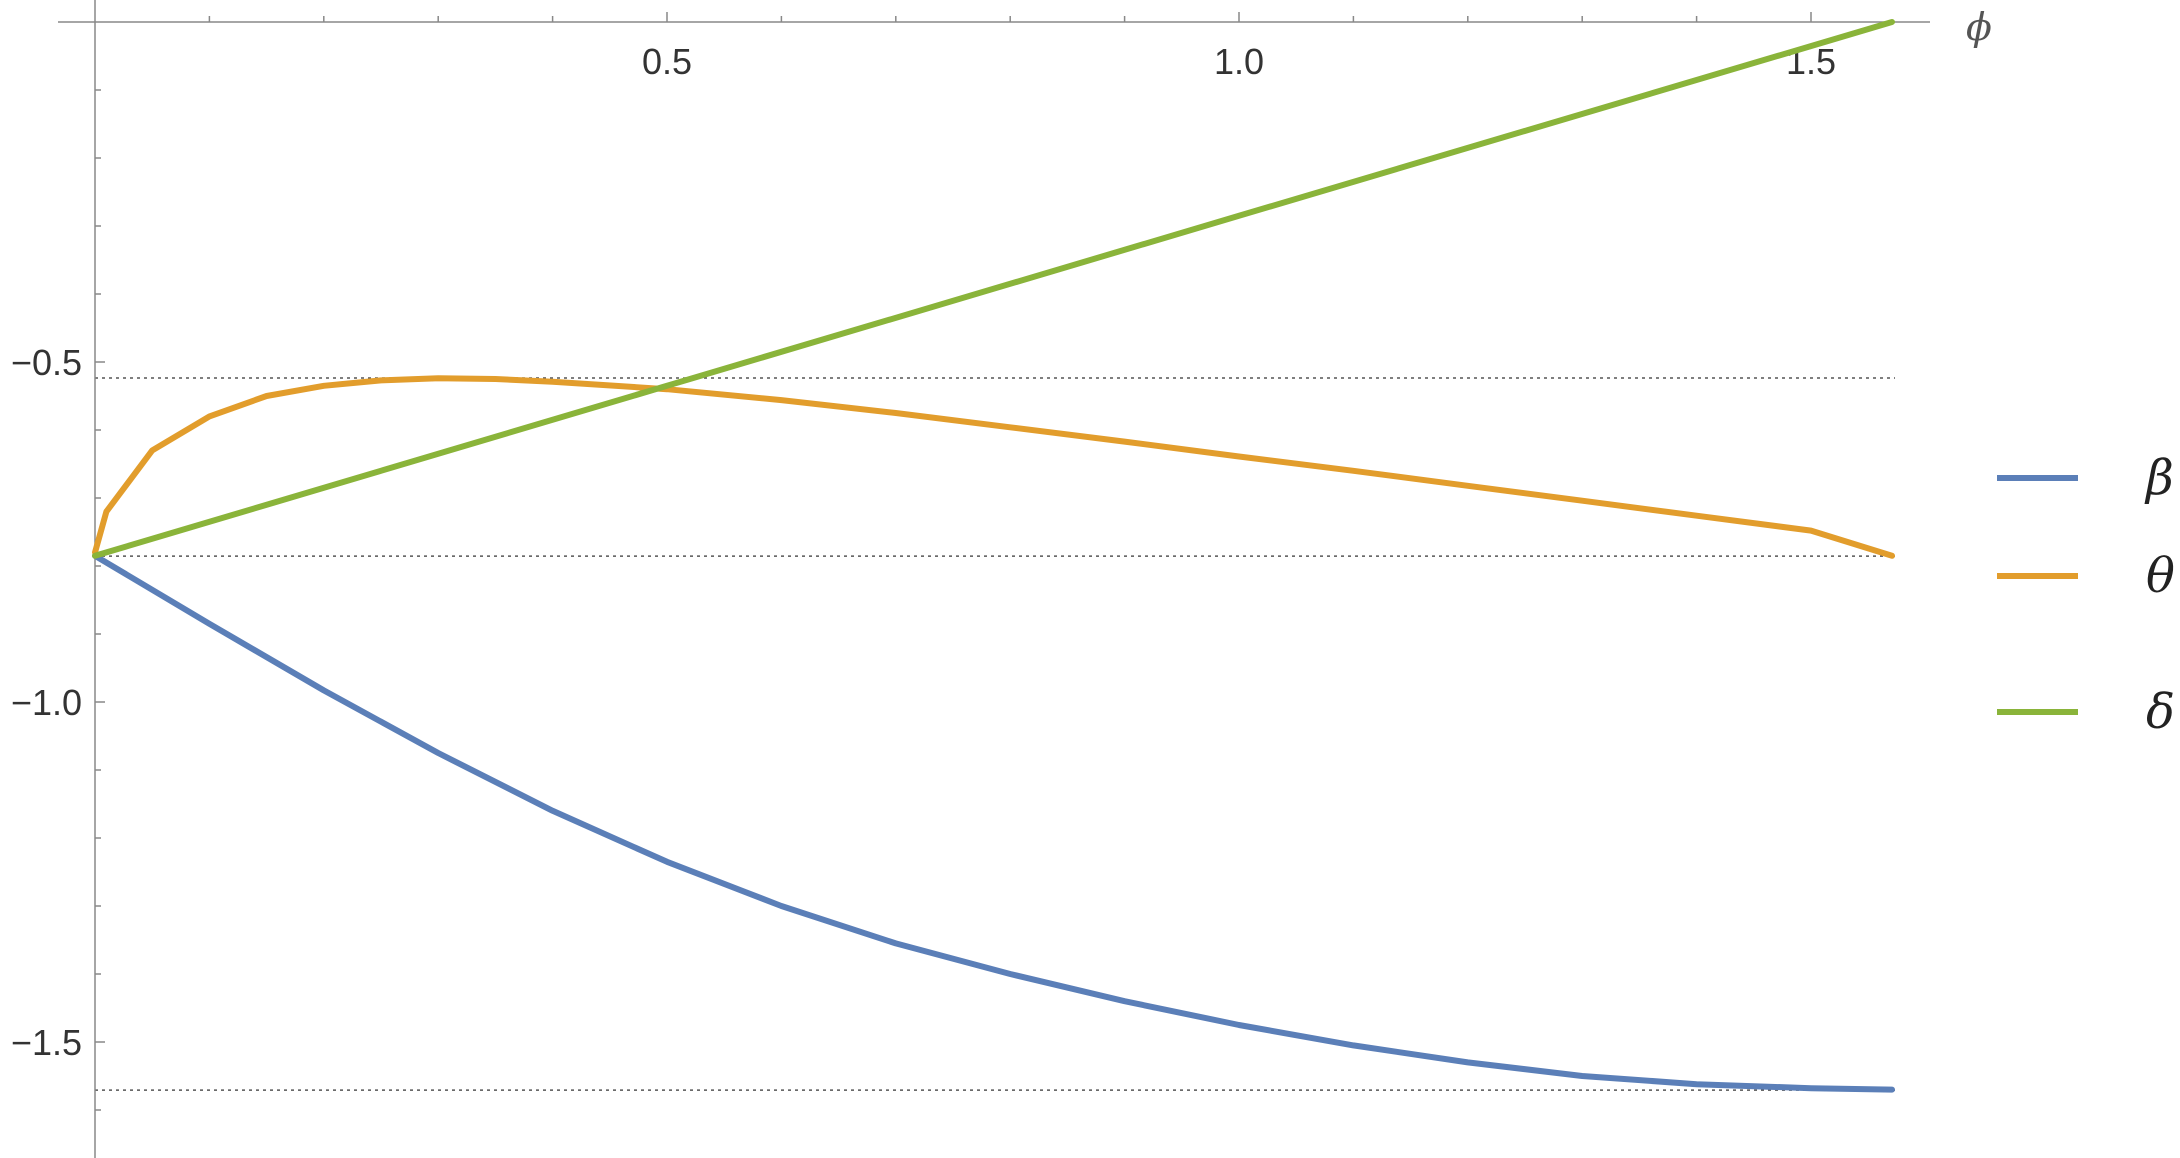  I want to click on y-ticks: −0.5 −1.0 −1.5, so click(58, 600).